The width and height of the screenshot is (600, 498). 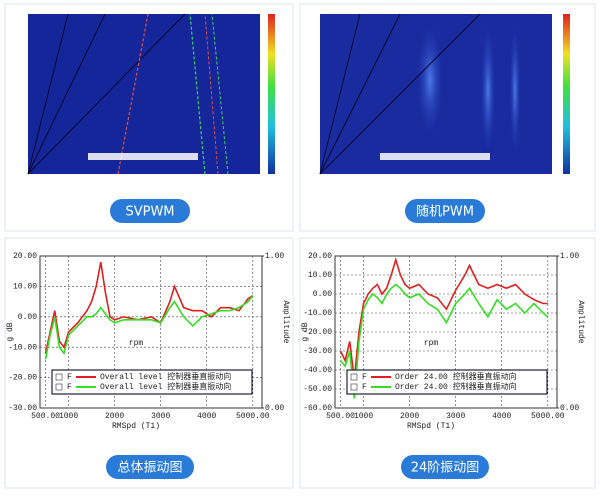 I want to click on y-tick-label: -60.00, so click(x=317, y=408).